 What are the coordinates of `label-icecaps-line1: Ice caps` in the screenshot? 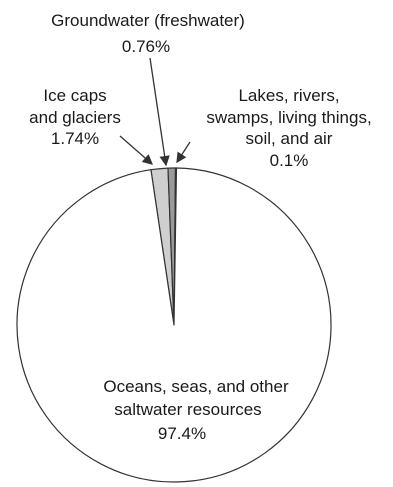 It's located at (74, 95).